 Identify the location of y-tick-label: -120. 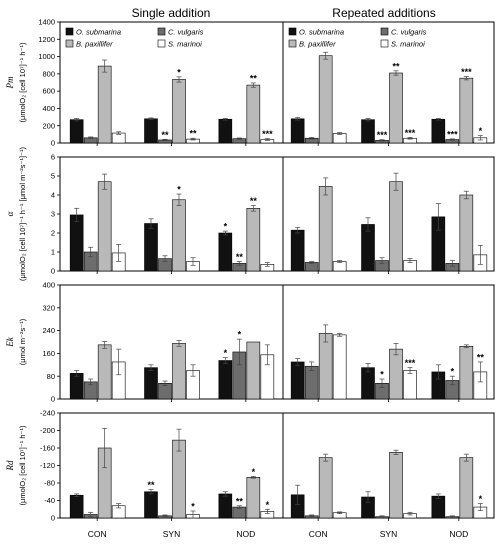
(47, 465).